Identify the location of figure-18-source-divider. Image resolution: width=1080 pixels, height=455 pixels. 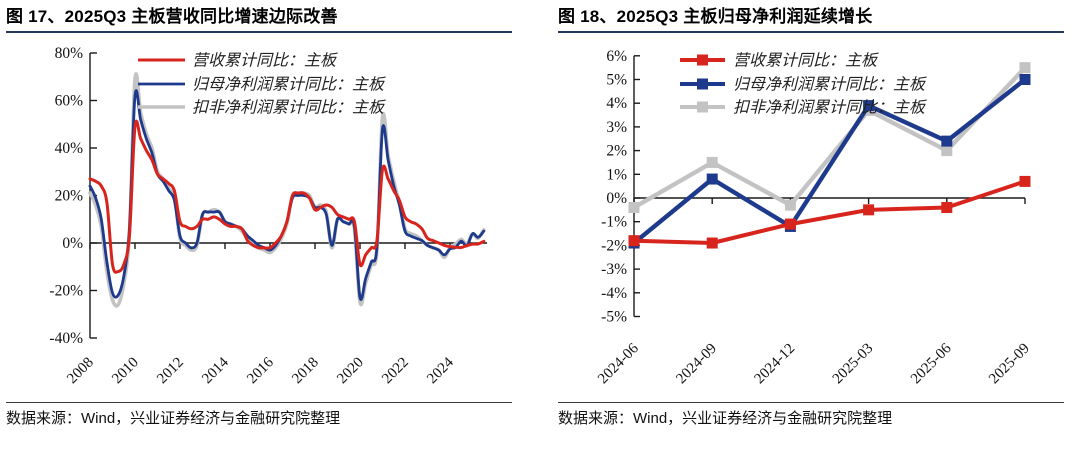
(811, 402).